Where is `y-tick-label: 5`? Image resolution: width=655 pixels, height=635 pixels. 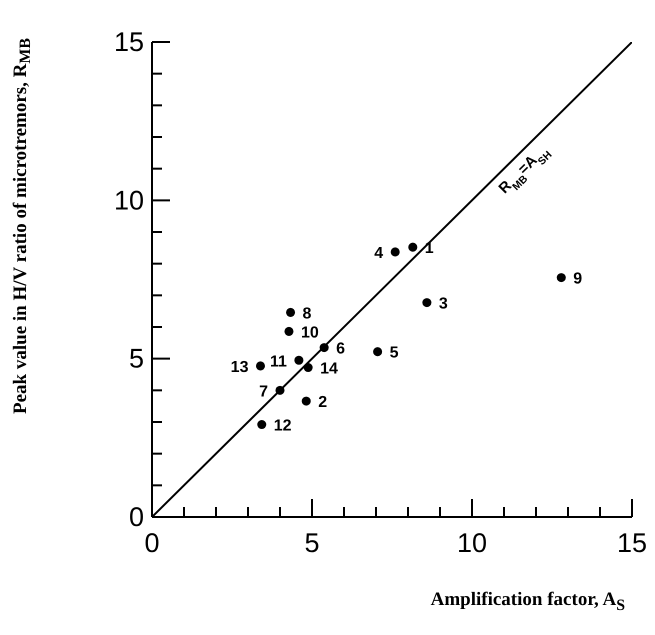 y-tick-label: 5 is located at coordinates (136, 359).